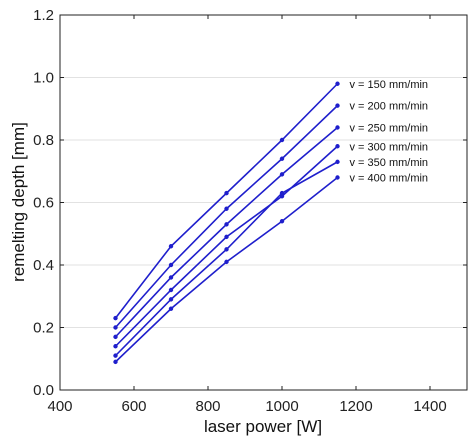 The image size is (474, 445). Describe the element at coordinates (389, 107) in the screenshot. I see `series-label: v = 200 mm/min` at that location.